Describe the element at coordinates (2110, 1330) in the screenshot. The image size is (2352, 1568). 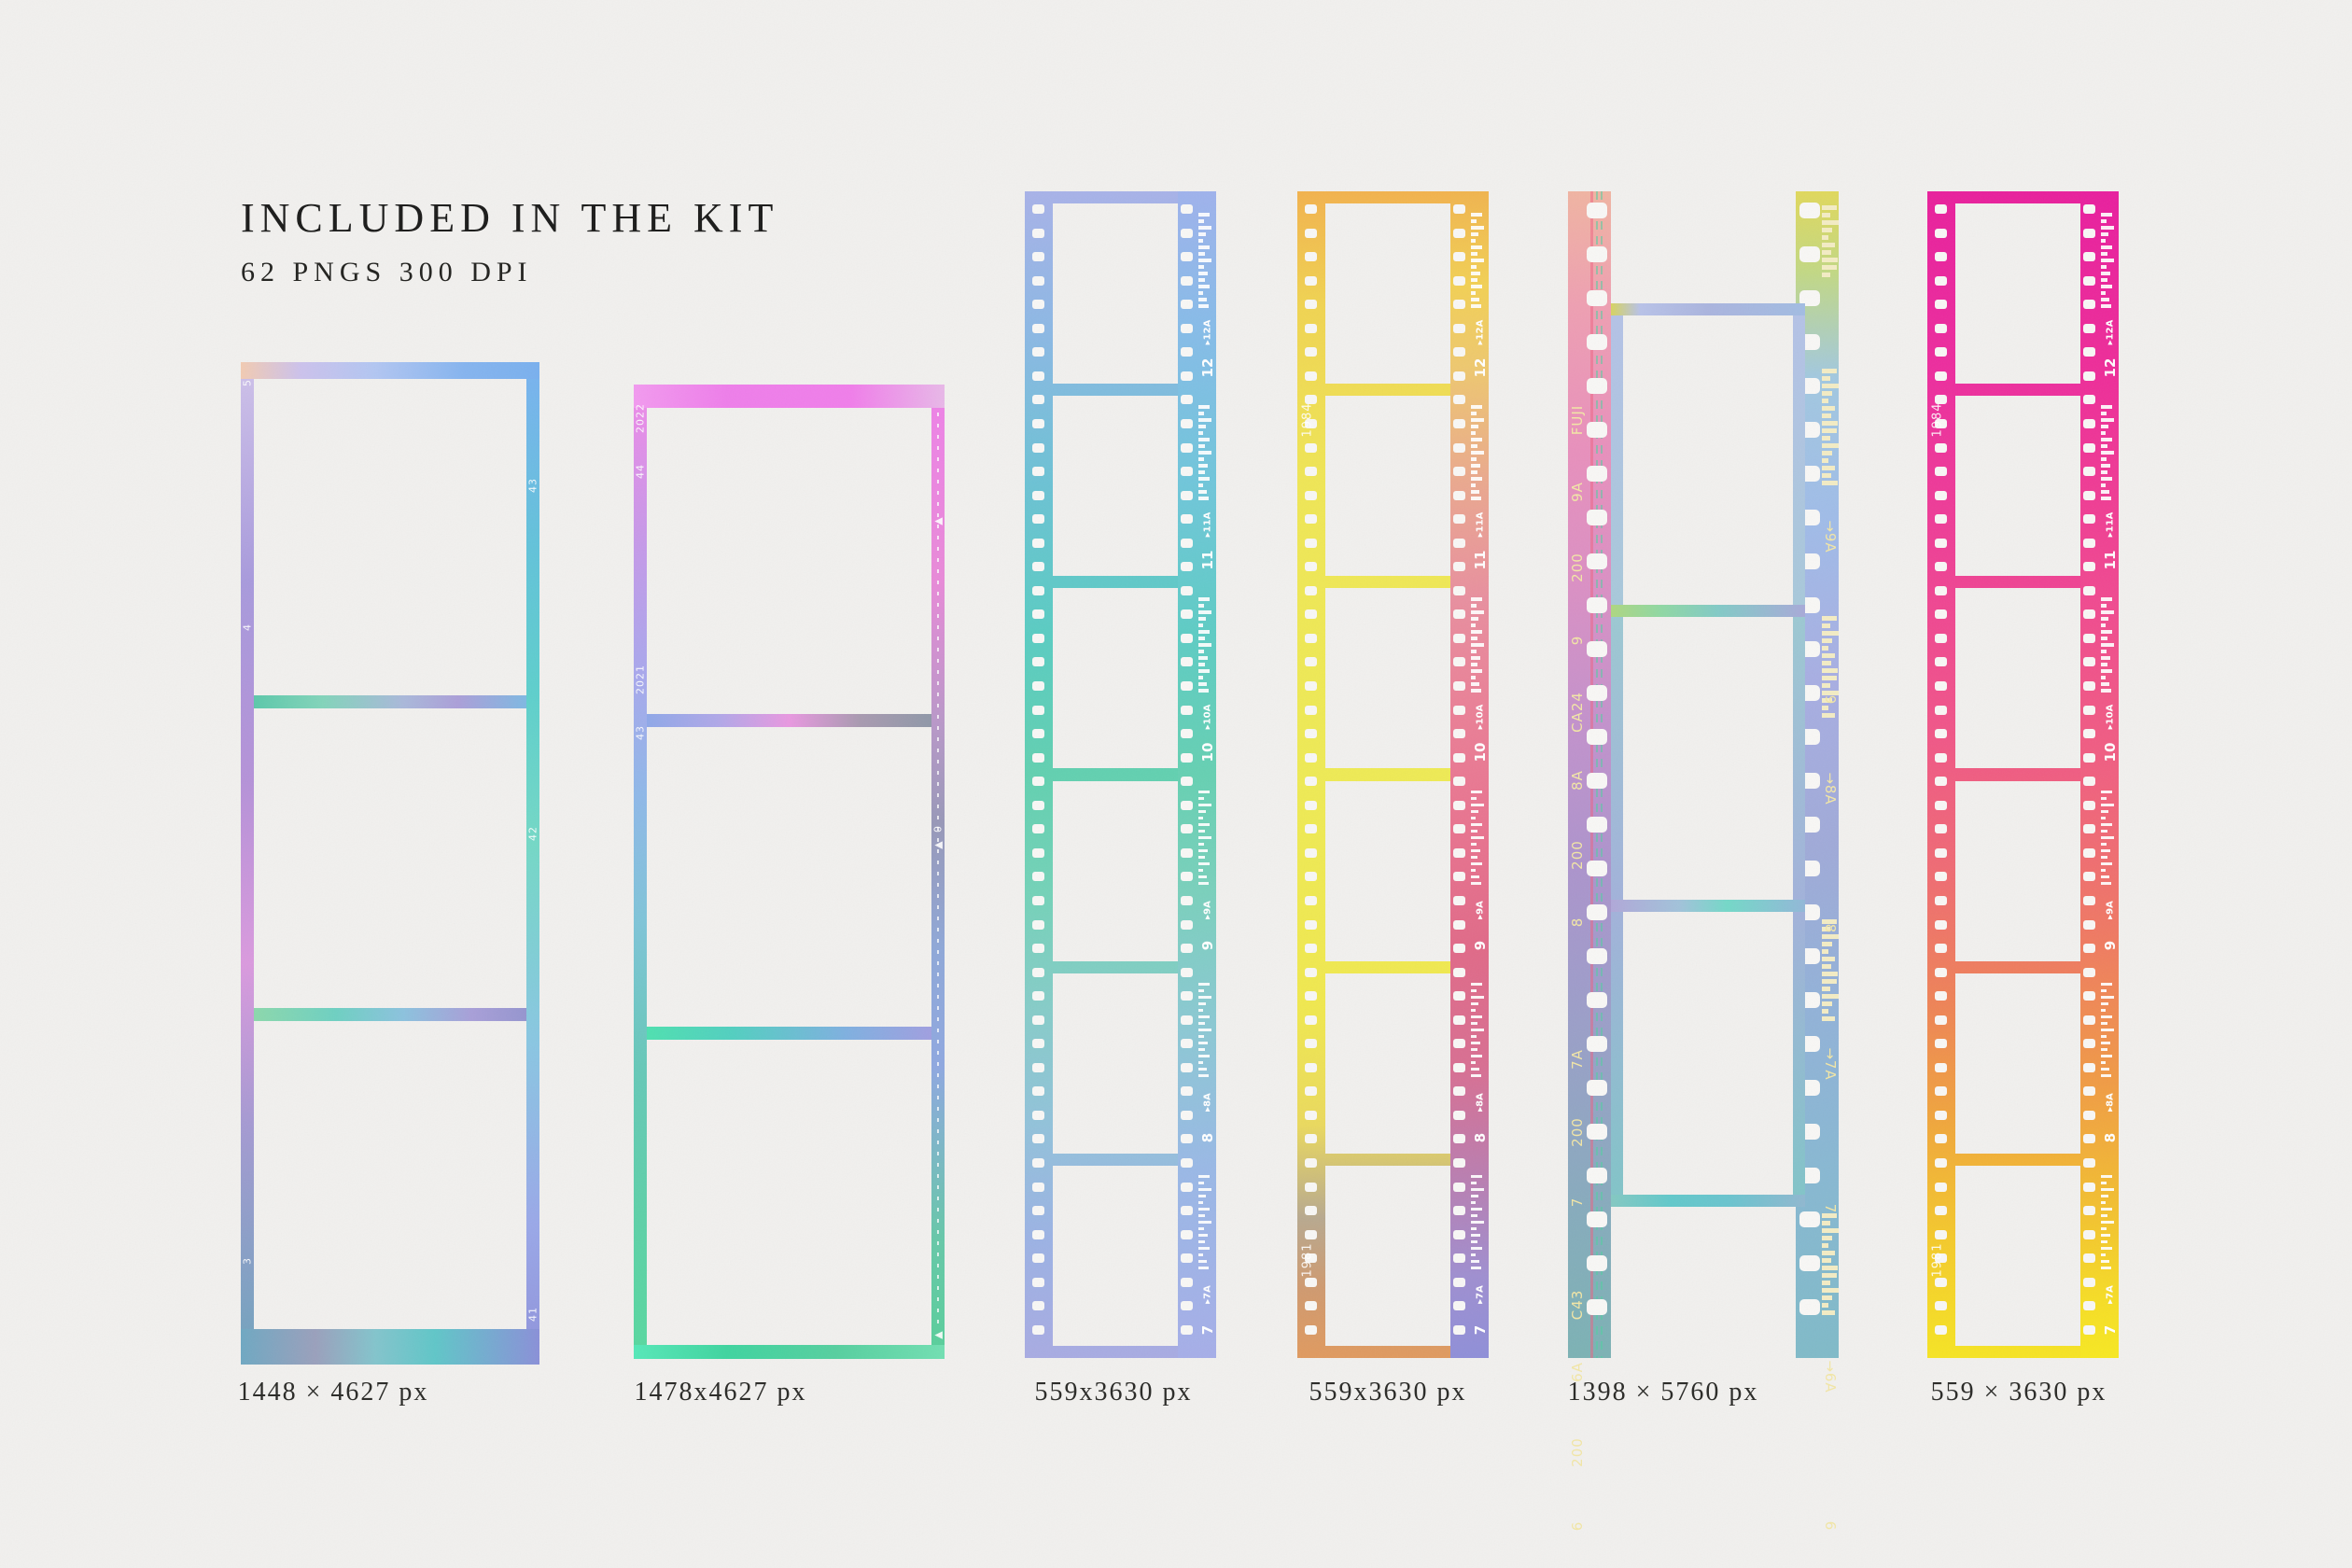
I see `edge-frame-number: 7` at that location.